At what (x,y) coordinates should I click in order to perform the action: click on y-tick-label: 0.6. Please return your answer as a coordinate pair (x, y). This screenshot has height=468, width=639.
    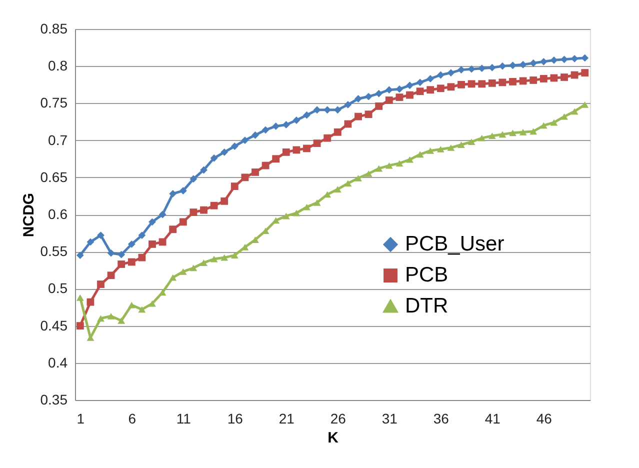
    Looking at the image, I should click on (58, 214).